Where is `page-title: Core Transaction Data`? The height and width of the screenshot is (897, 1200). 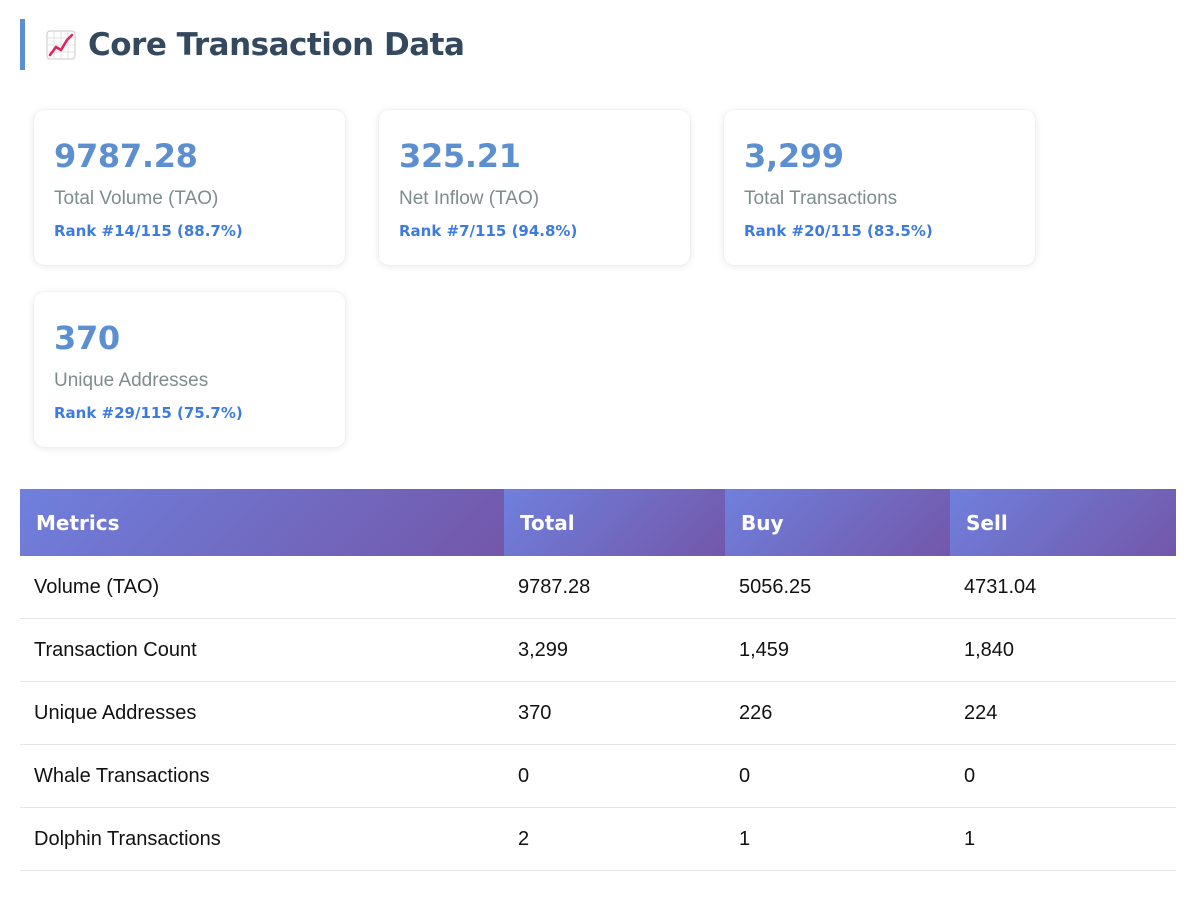 page-title: Core Transaction Data is located at coordinates (276, 44).